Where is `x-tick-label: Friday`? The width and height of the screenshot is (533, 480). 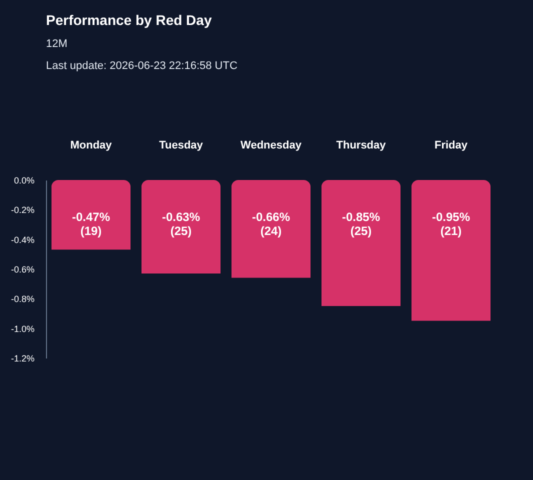
x-tick-label: Friday is located at coordinates (451, 146).